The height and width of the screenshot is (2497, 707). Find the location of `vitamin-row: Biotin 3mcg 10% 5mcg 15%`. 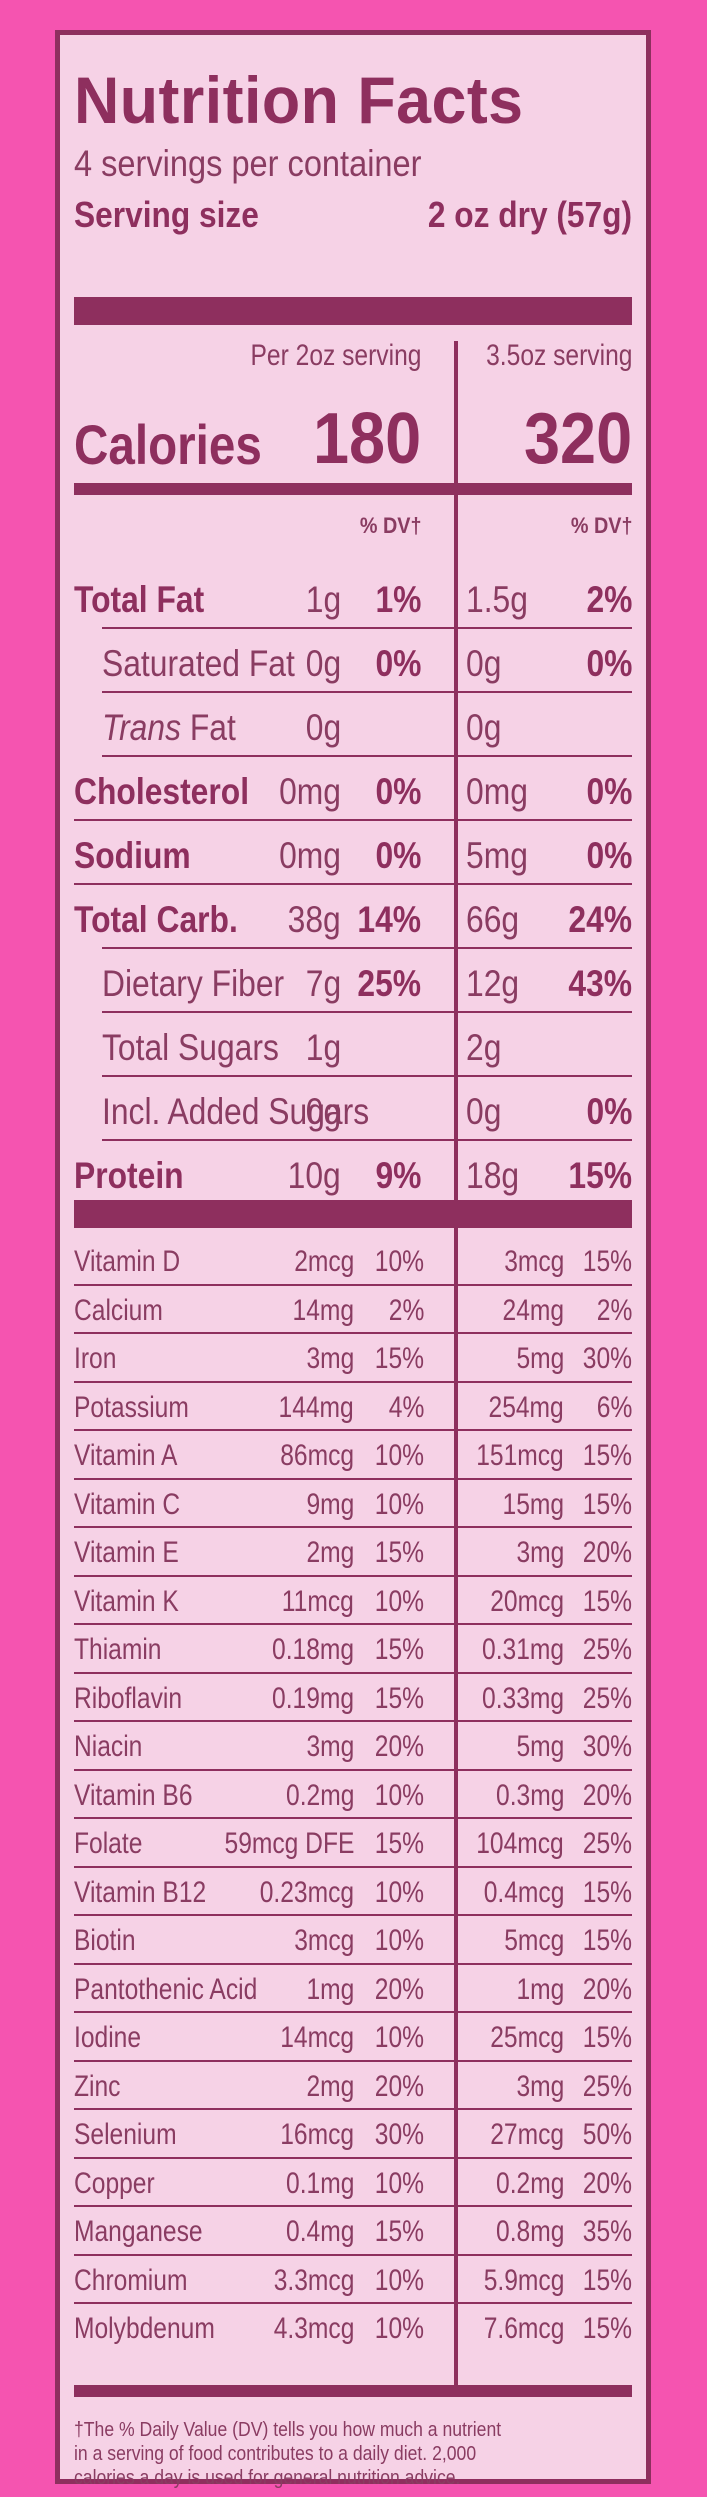

vitamin-row: Biotin 3mcg 10% 5mcg 15% is located at coordinates (353, 1938).